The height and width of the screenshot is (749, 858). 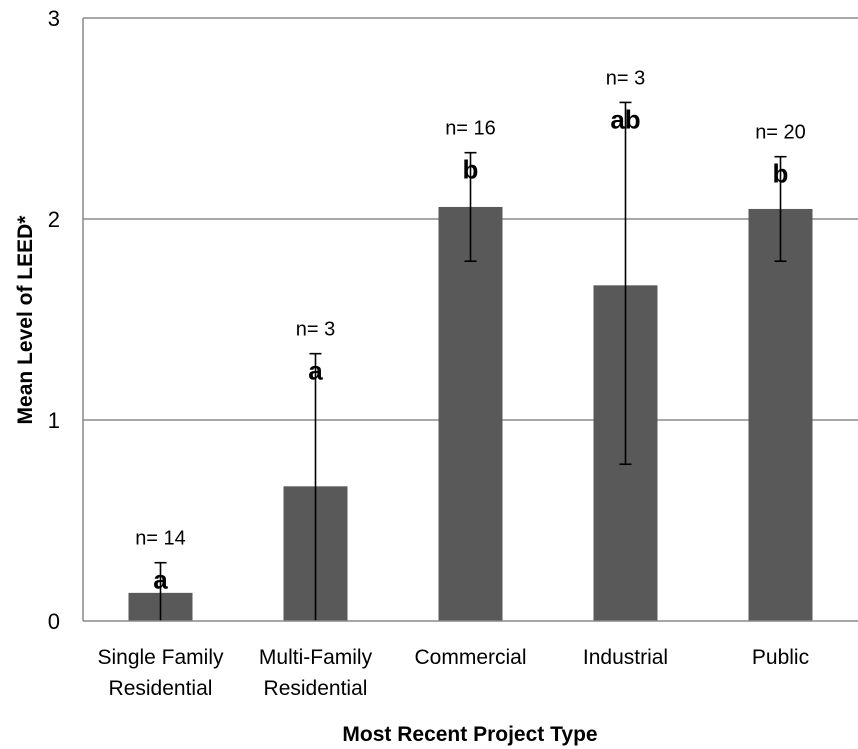 I want to click on y-tick-label: 1, so click(x=54, y=420).